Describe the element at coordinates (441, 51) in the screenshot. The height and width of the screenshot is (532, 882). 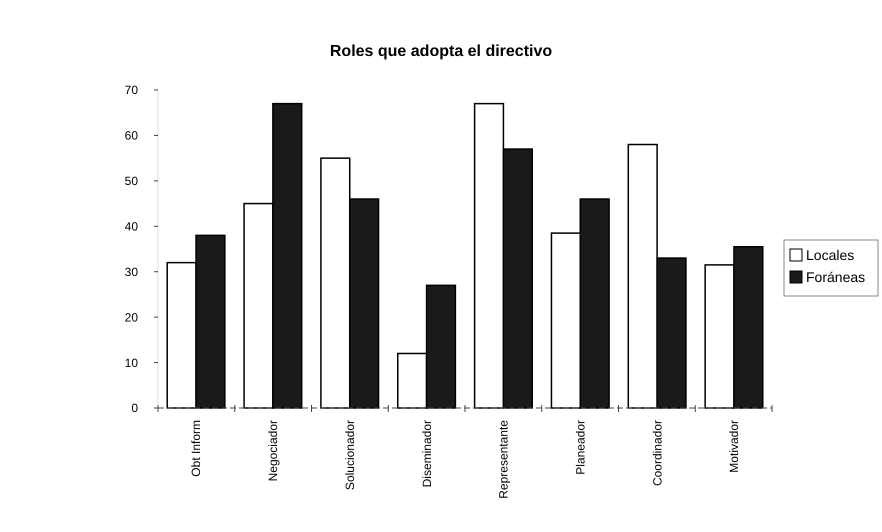
I see `chart-title: Roles que adopta el directivo` at that location.